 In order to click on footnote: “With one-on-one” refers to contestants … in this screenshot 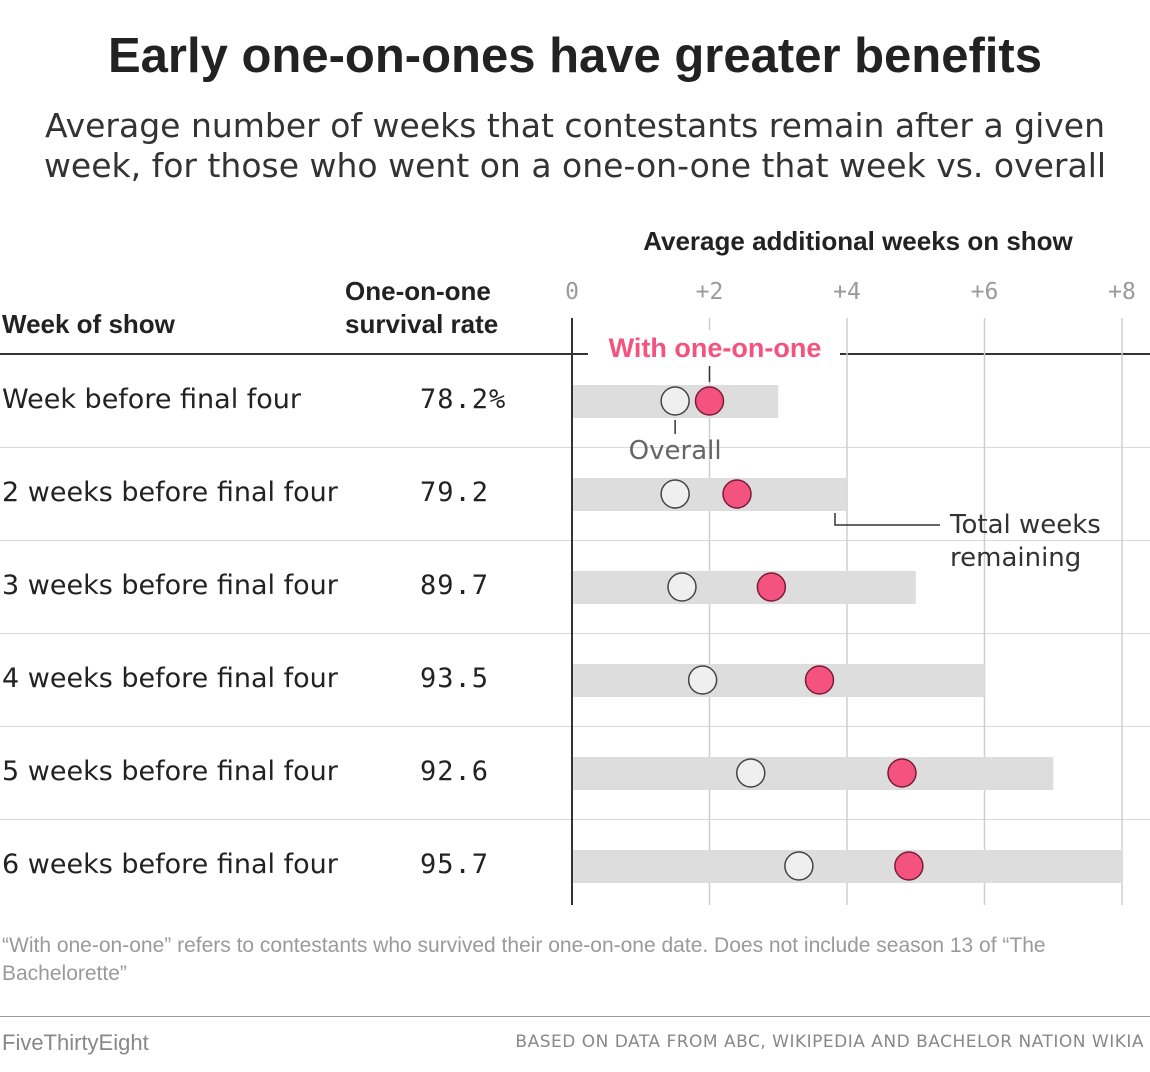, I will do `click(524, 959)`.